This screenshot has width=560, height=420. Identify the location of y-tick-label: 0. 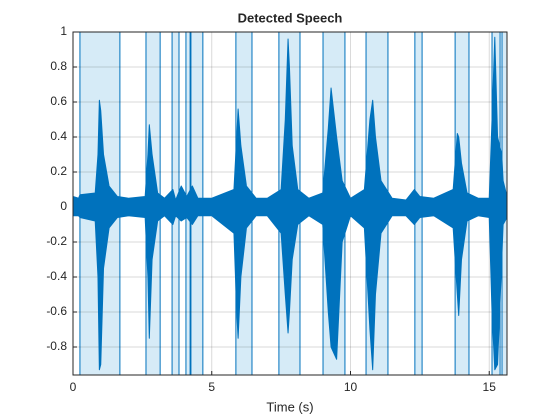
(63, 206).